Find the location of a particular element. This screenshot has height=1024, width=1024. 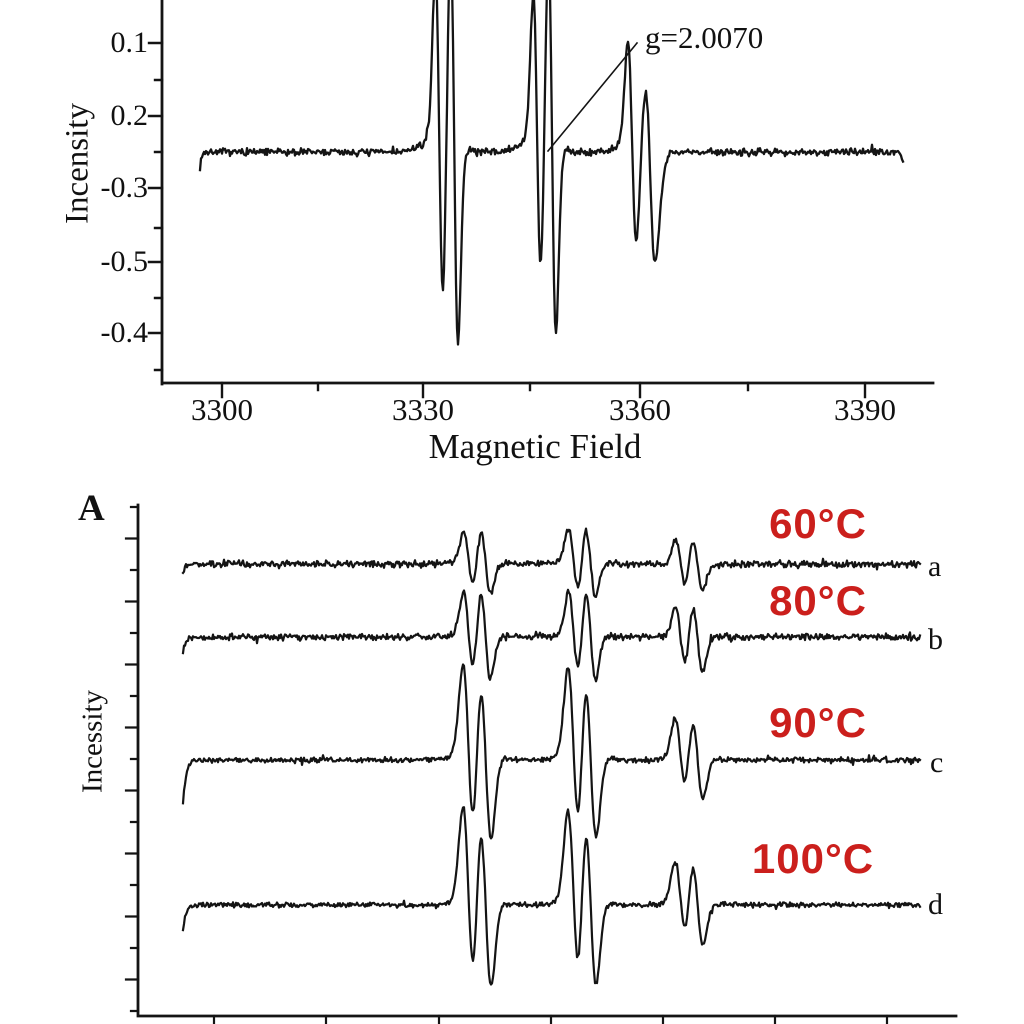

trace-letter-d: d is located at coordinates (935, 904).